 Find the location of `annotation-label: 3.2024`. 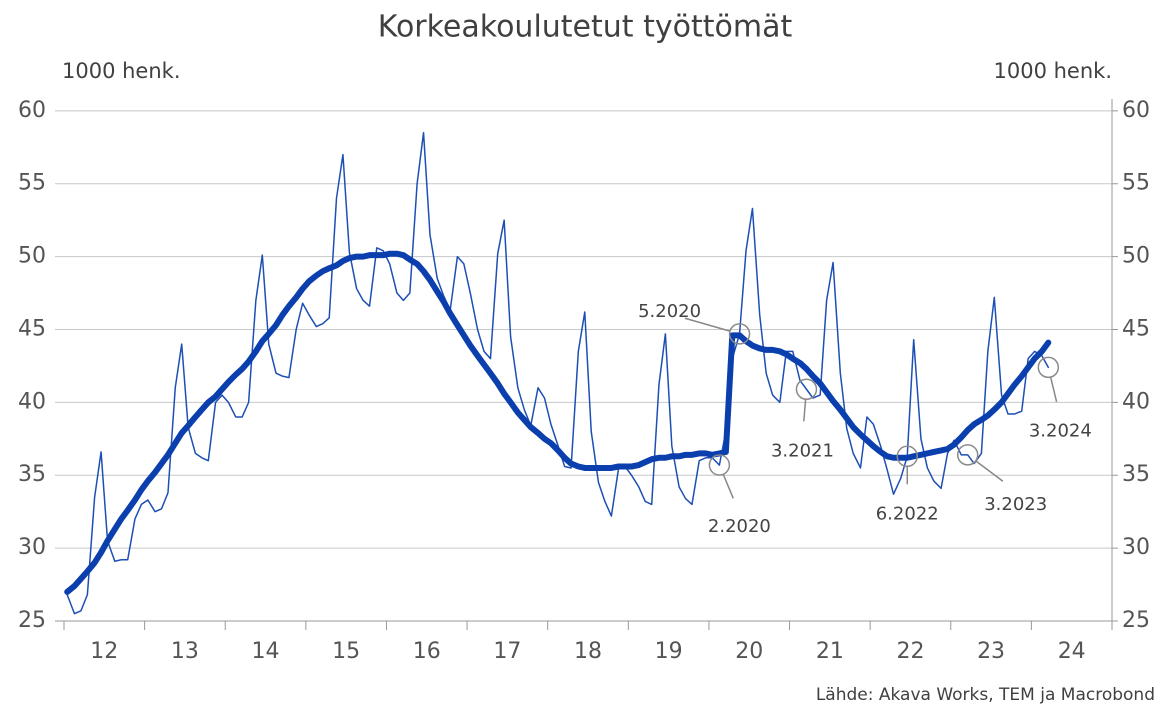

annotation-label: 3.2024 is located at coordinates (1060, 430).